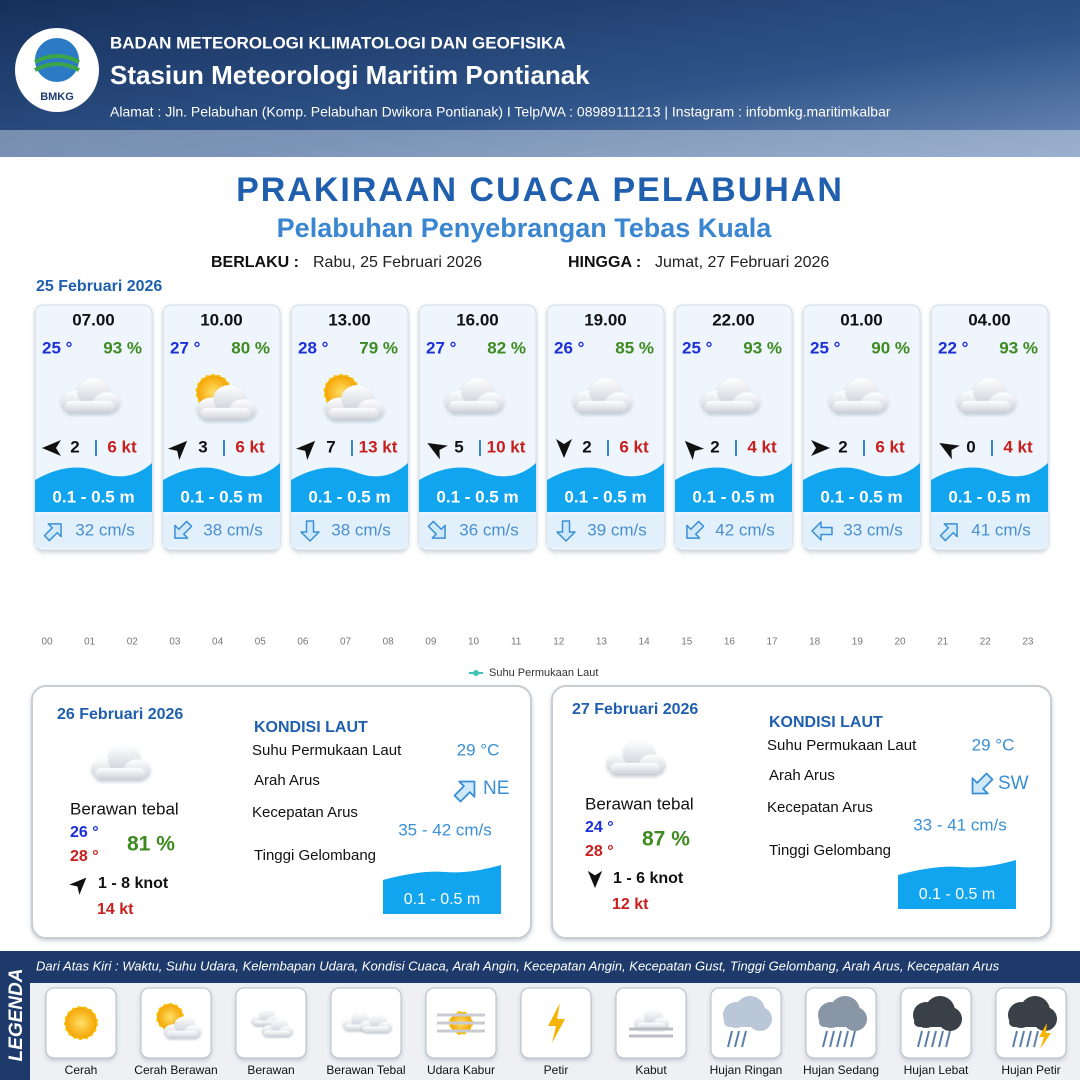 This screenshot has width=1080, height=1080. What do you see at coordinates (506, 347) in the screenshot?
I see `humidity: 82 %` at bounding box center [506, 347].